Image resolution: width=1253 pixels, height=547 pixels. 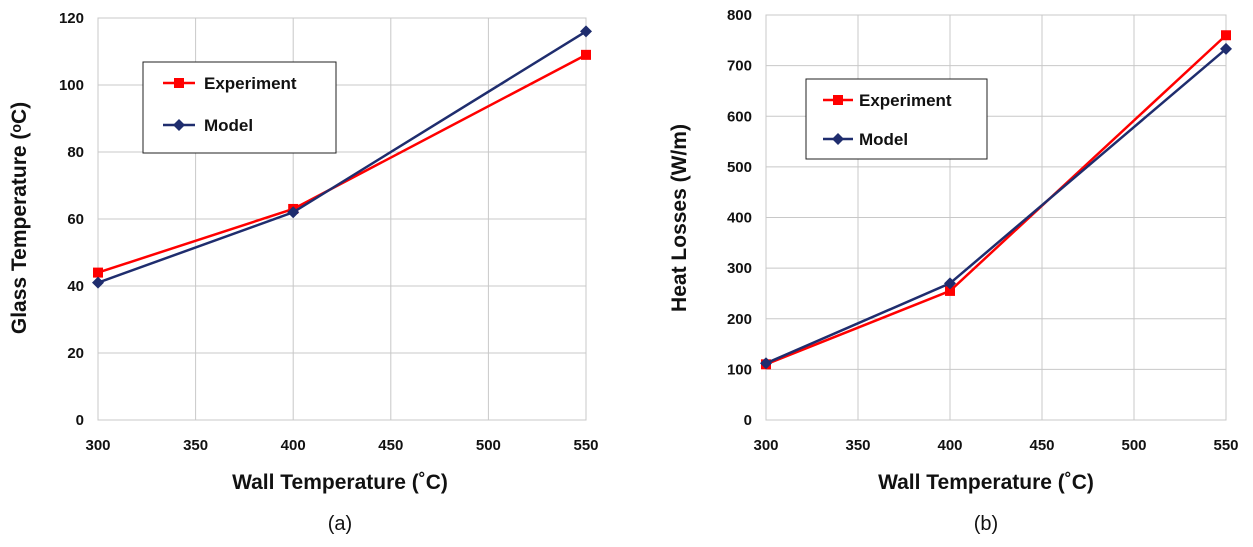 I want to click on chart-a-legend-box, so click(x=239, y=107).